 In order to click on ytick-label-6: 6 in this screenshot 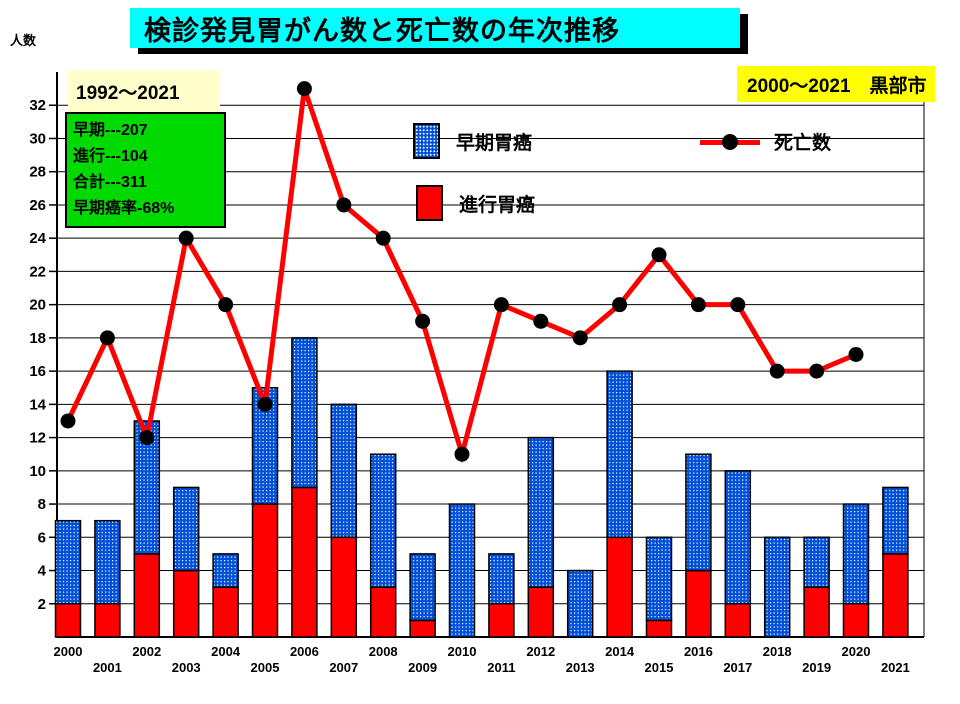, I will do `click(42, 537)`.